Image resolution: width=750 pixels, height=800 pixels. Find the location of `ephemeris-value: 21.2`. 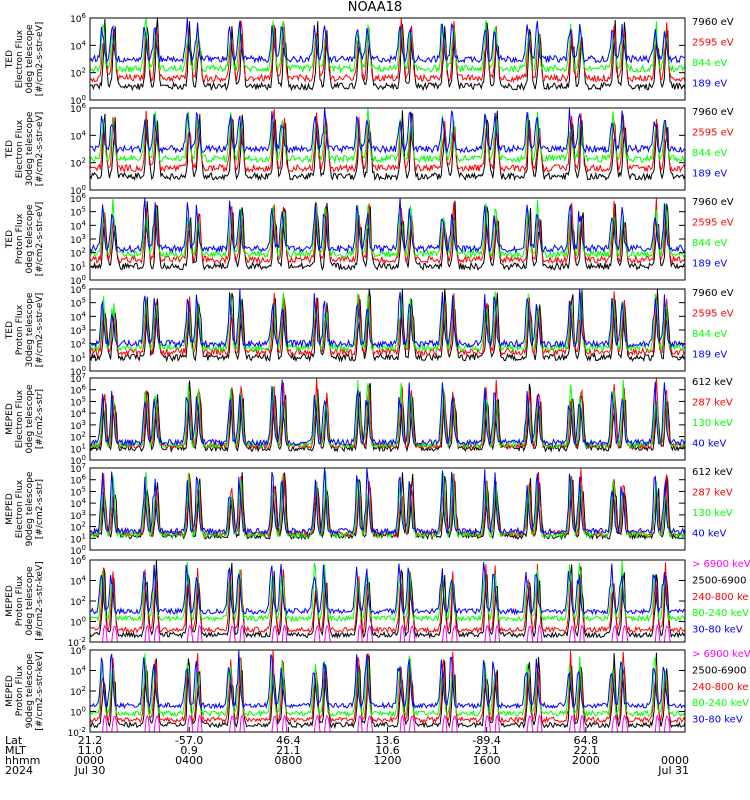

ephemeris-value: 21.2 is located at coordinates (90, 740).